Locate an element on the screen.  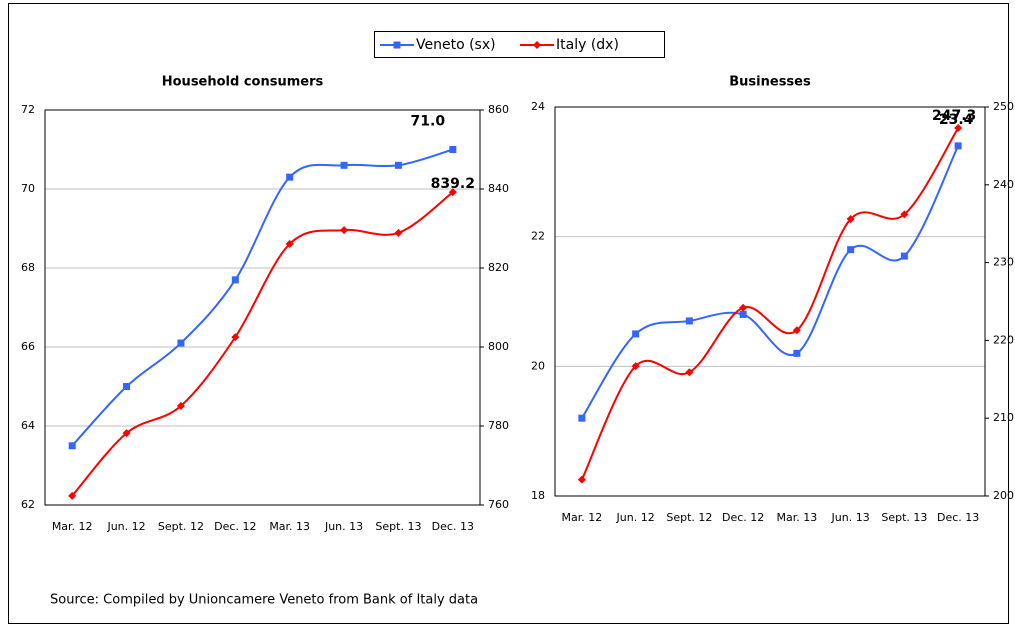
value-label: 71.0 is located at coordinates (428, 122).